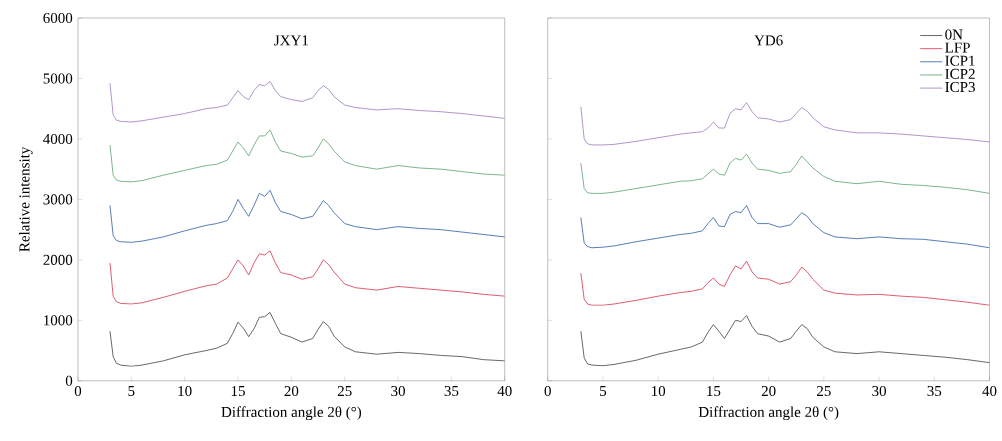 The width and height of the screenshot is (1002, 441). Describe the element at coordinates (960, 74) in the screenshot. I see `legend-label: ICP2` at that location.